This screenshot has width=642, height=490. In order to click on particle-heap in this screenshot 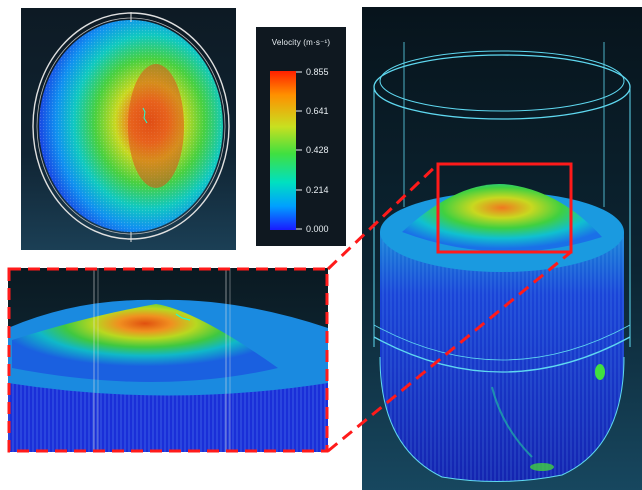, I will do `click(502, 217)`.